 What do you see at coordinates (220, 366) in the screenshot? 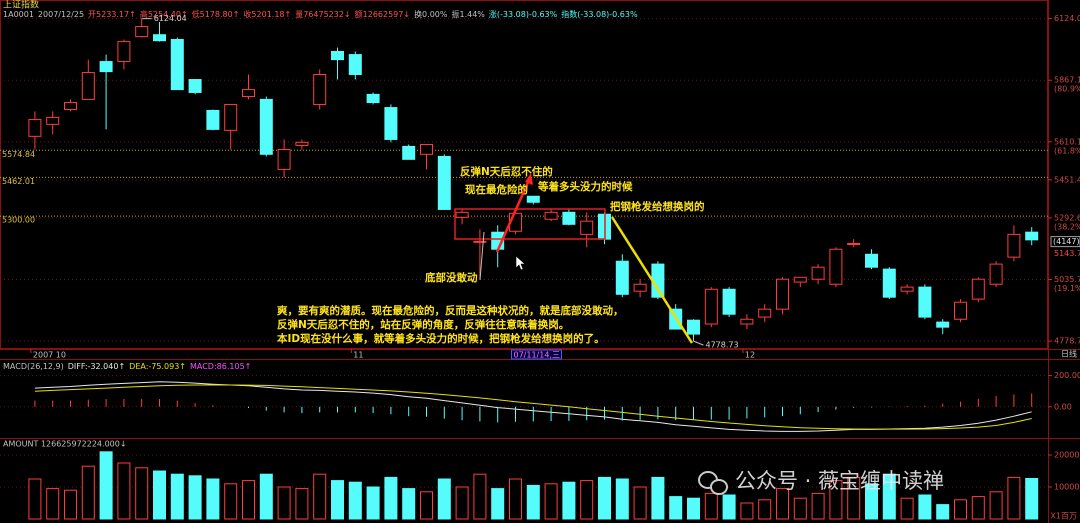
I see `legend-entry: MACD:86.105↑` at bounding box center [220, 366].